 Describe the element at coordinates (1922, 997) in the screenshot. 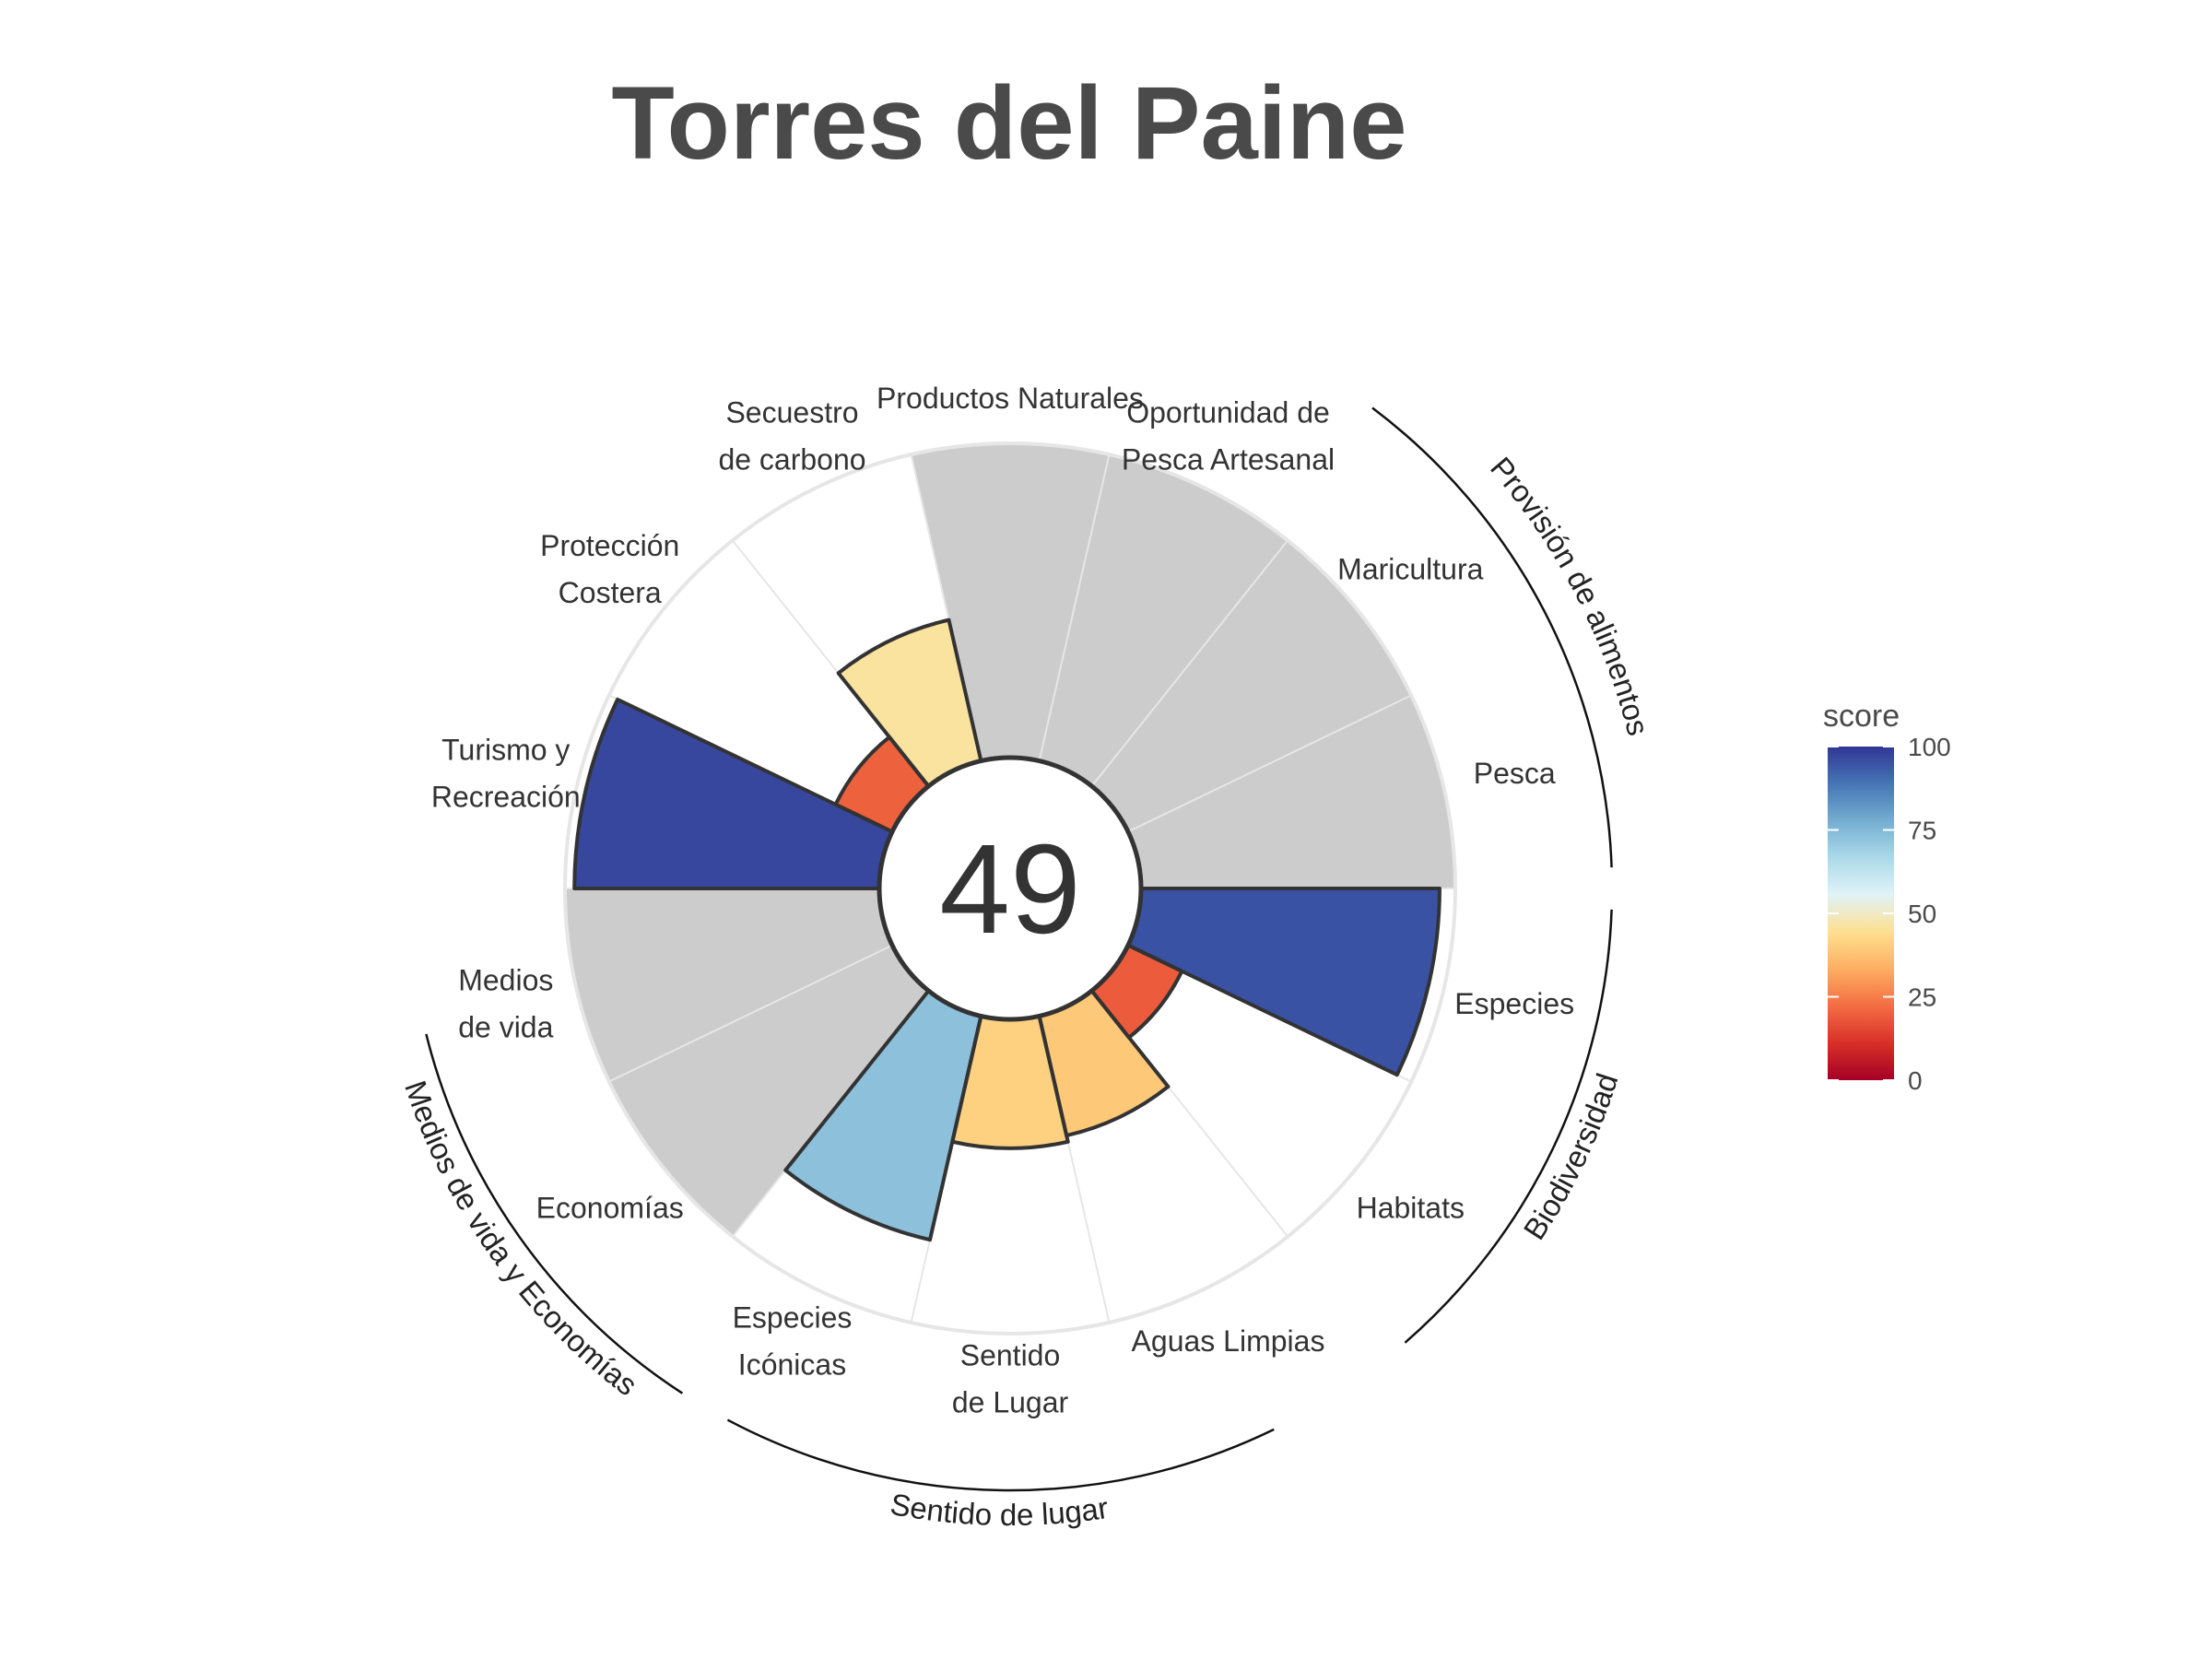

I see `legend-tick-label: 25` at that location.